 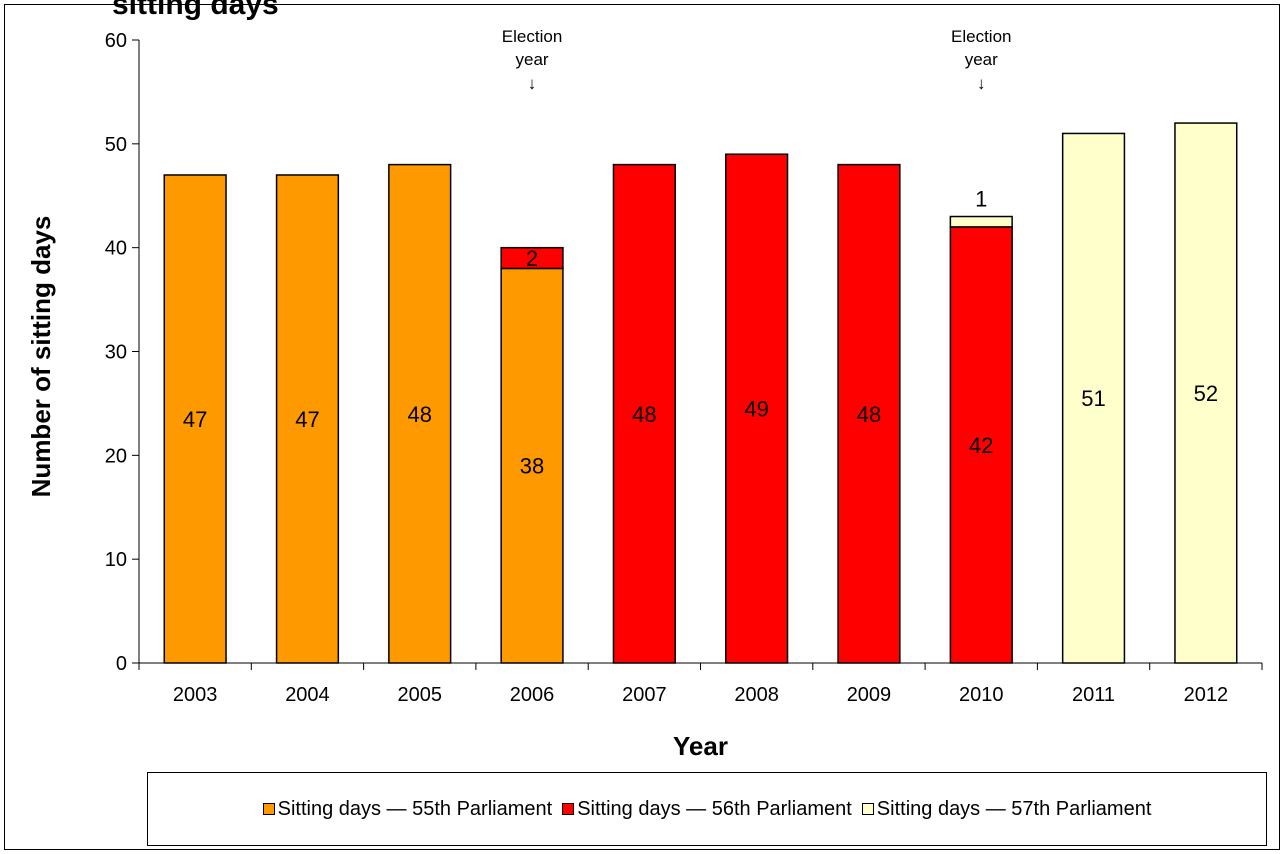 I want to click on election-year-annotation-2006: Election year ↓, so click(x=532, y=60).